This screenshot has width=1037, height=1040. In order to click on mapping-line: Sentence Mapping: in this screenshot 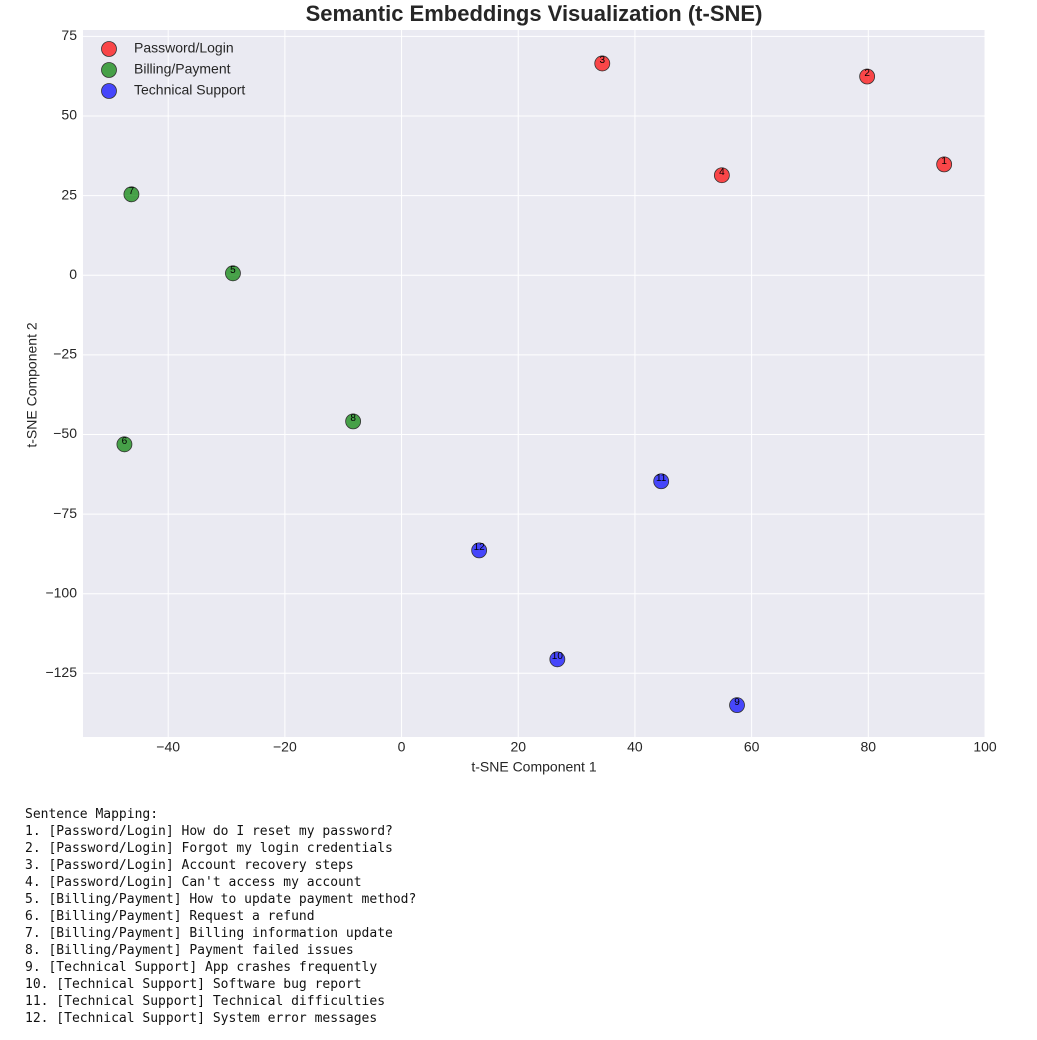, I will do `click(92, 814)`.